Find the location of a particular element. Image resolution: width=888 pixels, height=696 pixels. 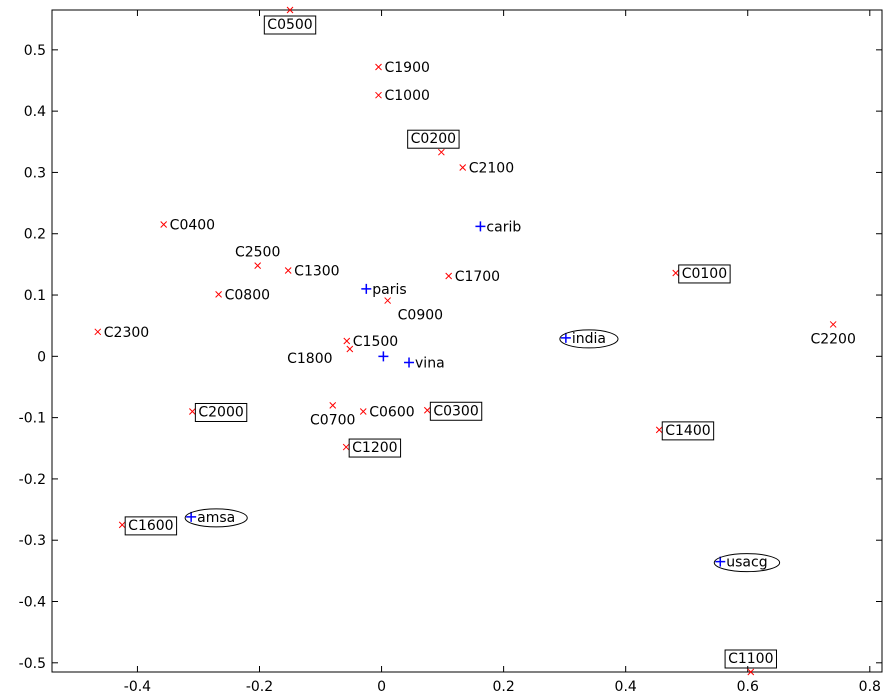

x-tick-label: 0 is located at coordinates (381, 687).